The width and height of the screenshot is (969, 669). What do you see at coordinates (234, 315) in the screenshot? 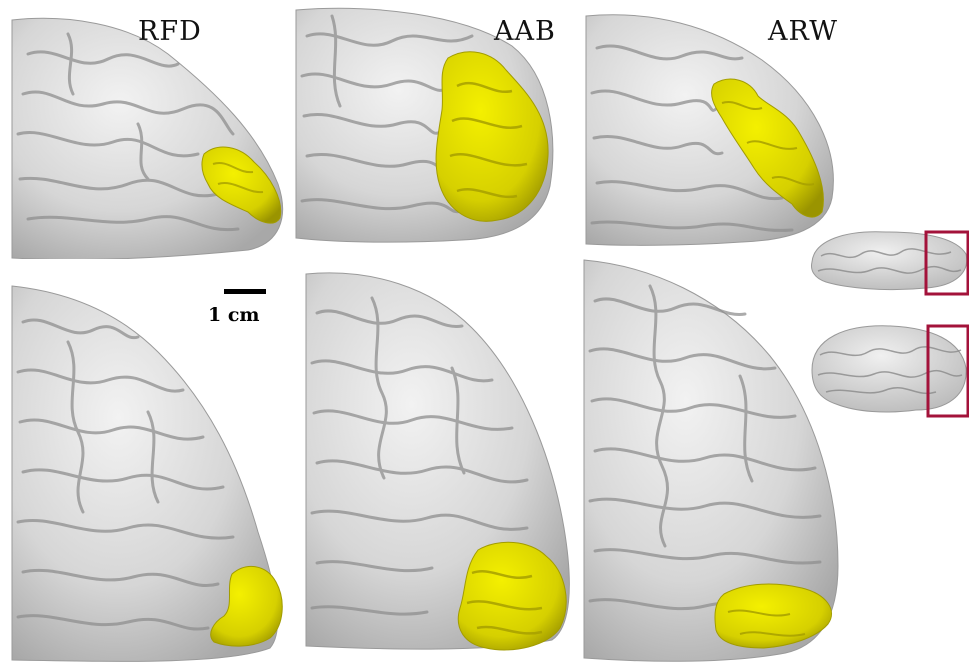
I see `scale-bar-label: 1 cm` at bounding box center [234, 315].